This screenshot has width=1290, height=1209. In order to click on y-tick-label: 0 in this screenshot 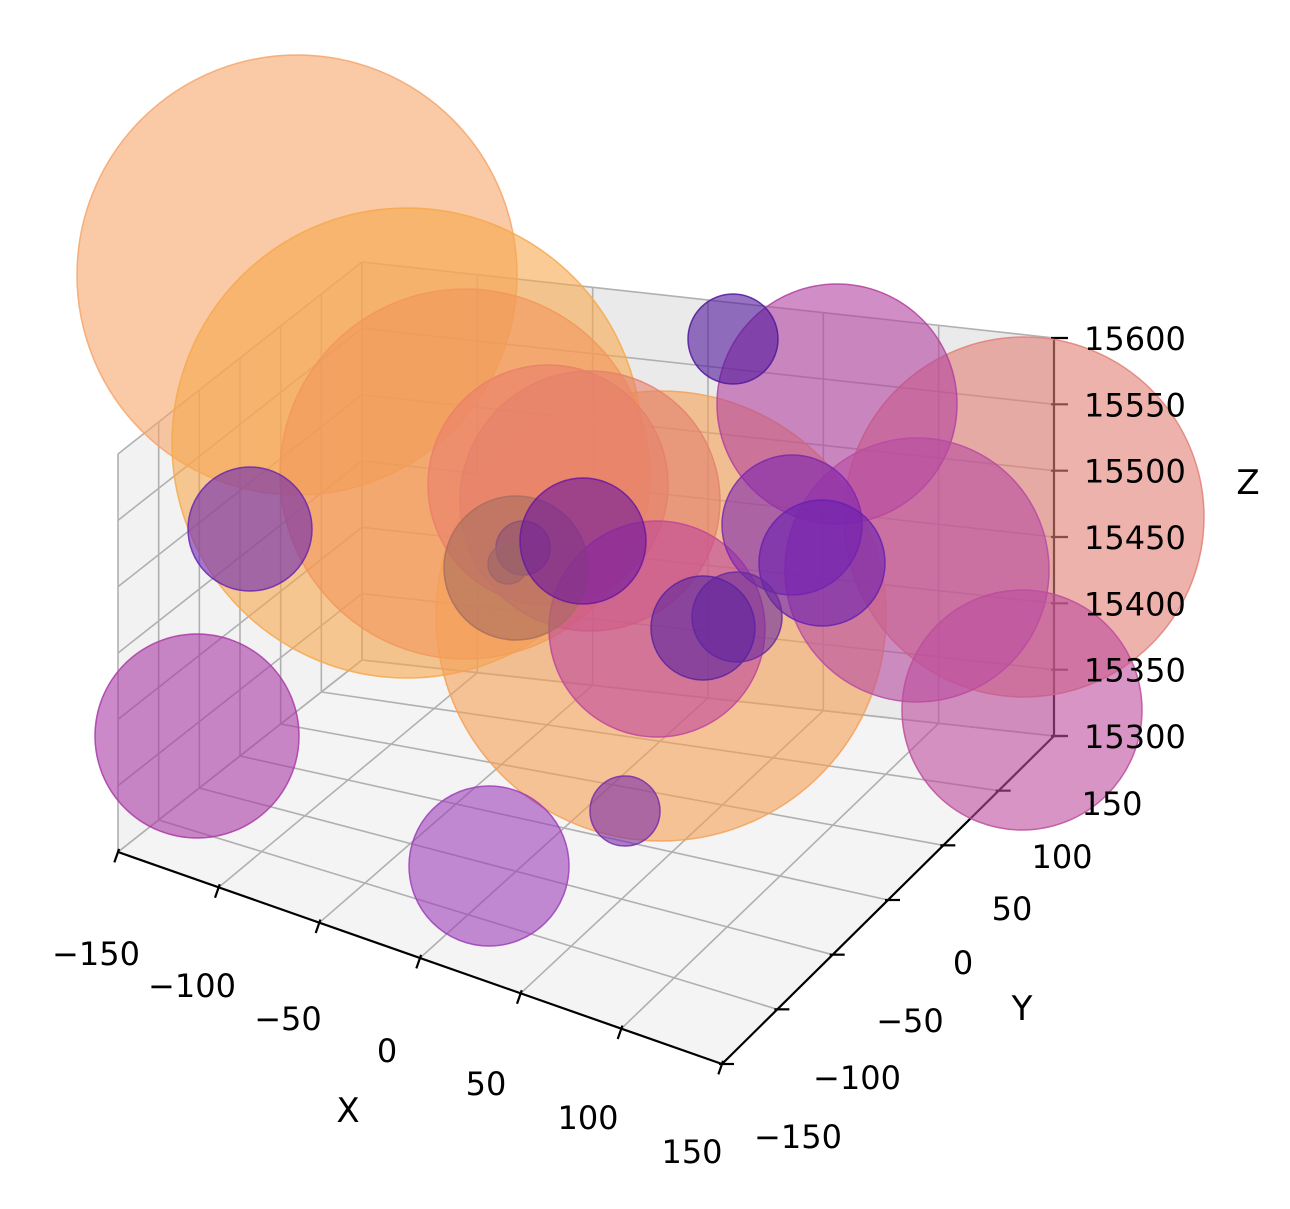, I will do `click(963, 963)`.